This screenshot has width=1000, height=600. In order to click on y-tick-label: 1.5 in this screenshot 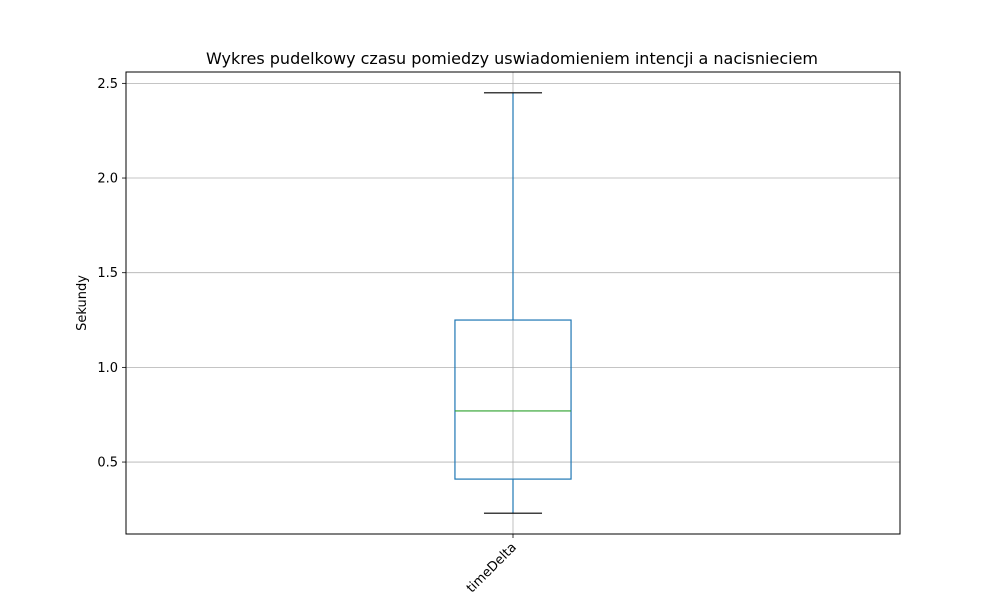, I will do `click(107, 273)`.